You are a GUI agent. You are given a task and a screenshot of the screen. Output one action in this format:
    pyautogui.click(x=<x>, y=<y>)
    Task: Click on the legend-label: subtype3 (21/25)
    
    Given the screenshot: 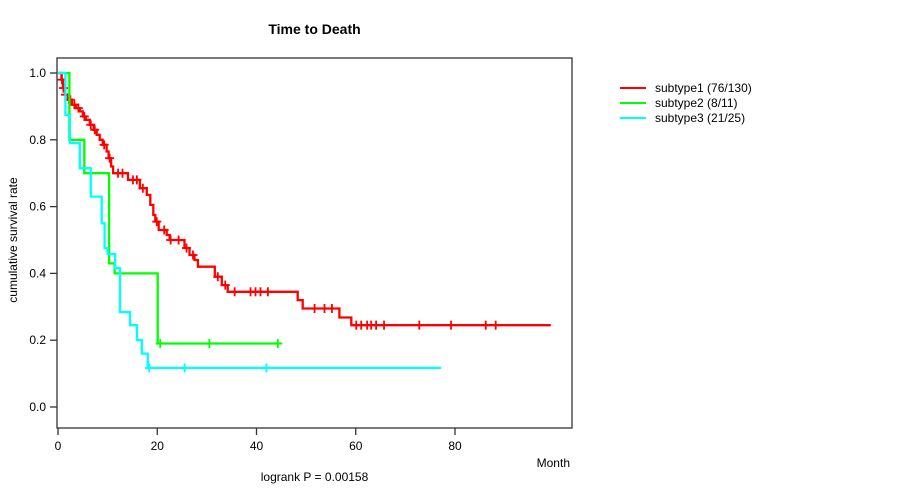 What is the action you would take?
    pyautogui.click(x=700, y=117)
    